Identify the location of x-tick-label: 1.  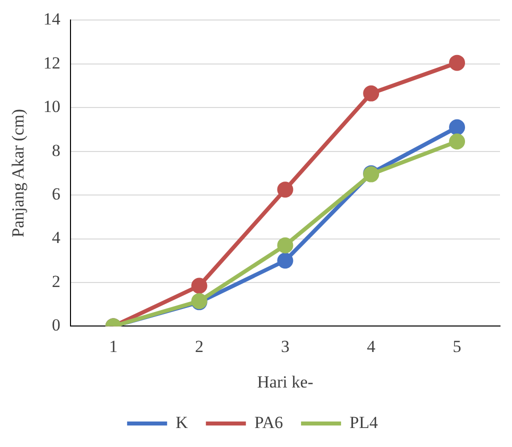
(113, 346).